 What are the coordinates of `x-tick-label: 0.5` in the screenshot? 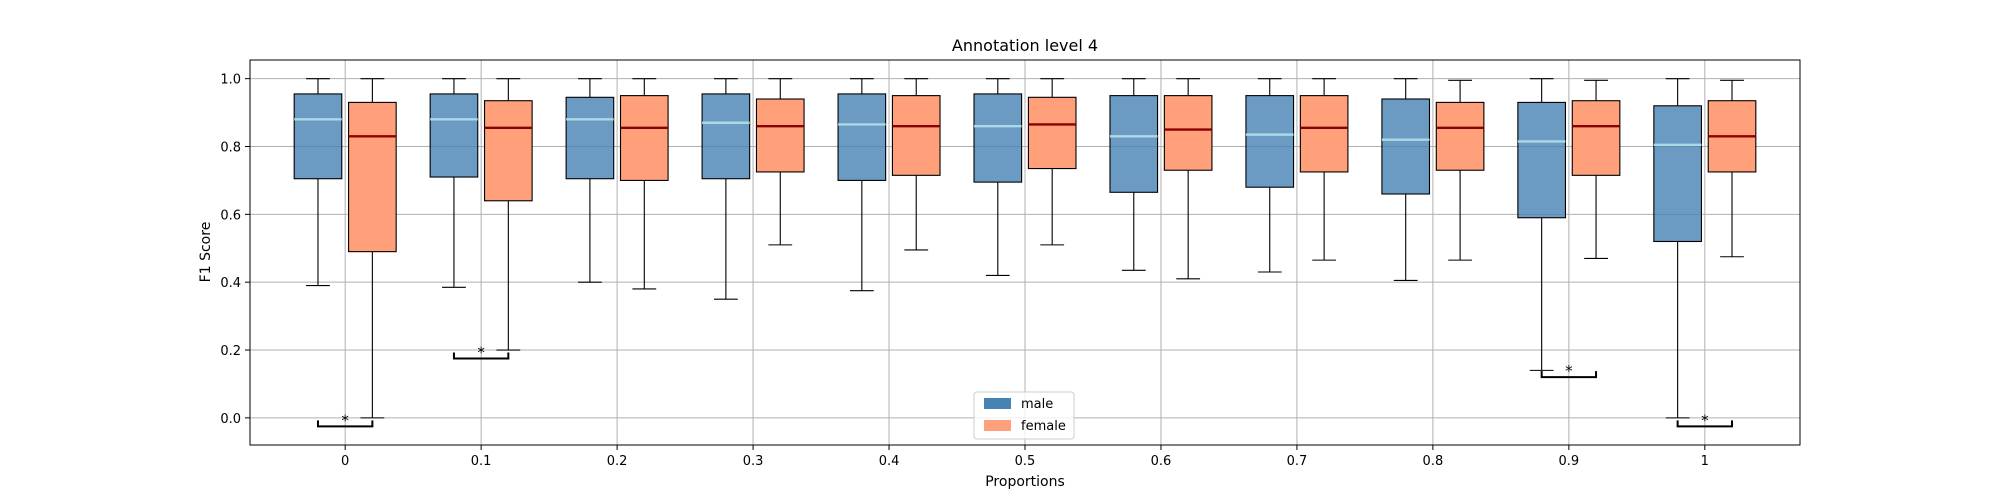 It's located at (1025, 461).